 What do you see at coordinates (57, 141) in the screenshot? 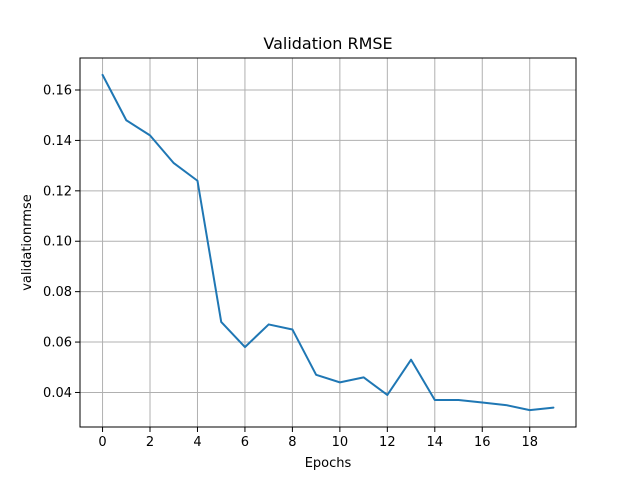
I see `y-tick-label: 0.14` at bounding box center [57, 141].